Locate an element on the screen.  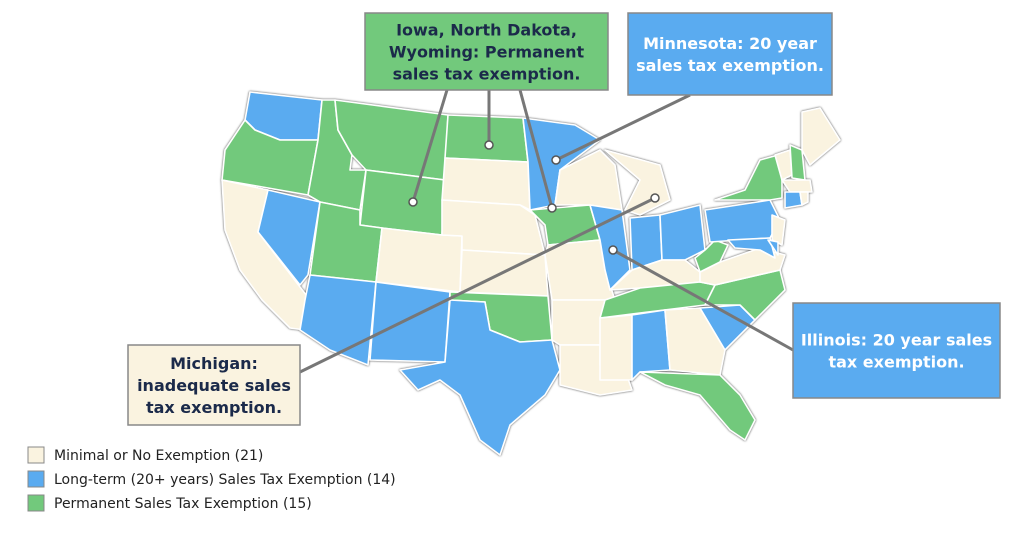
callout-text: Iowa, North Dakota, is located at coordinates (486, 30).